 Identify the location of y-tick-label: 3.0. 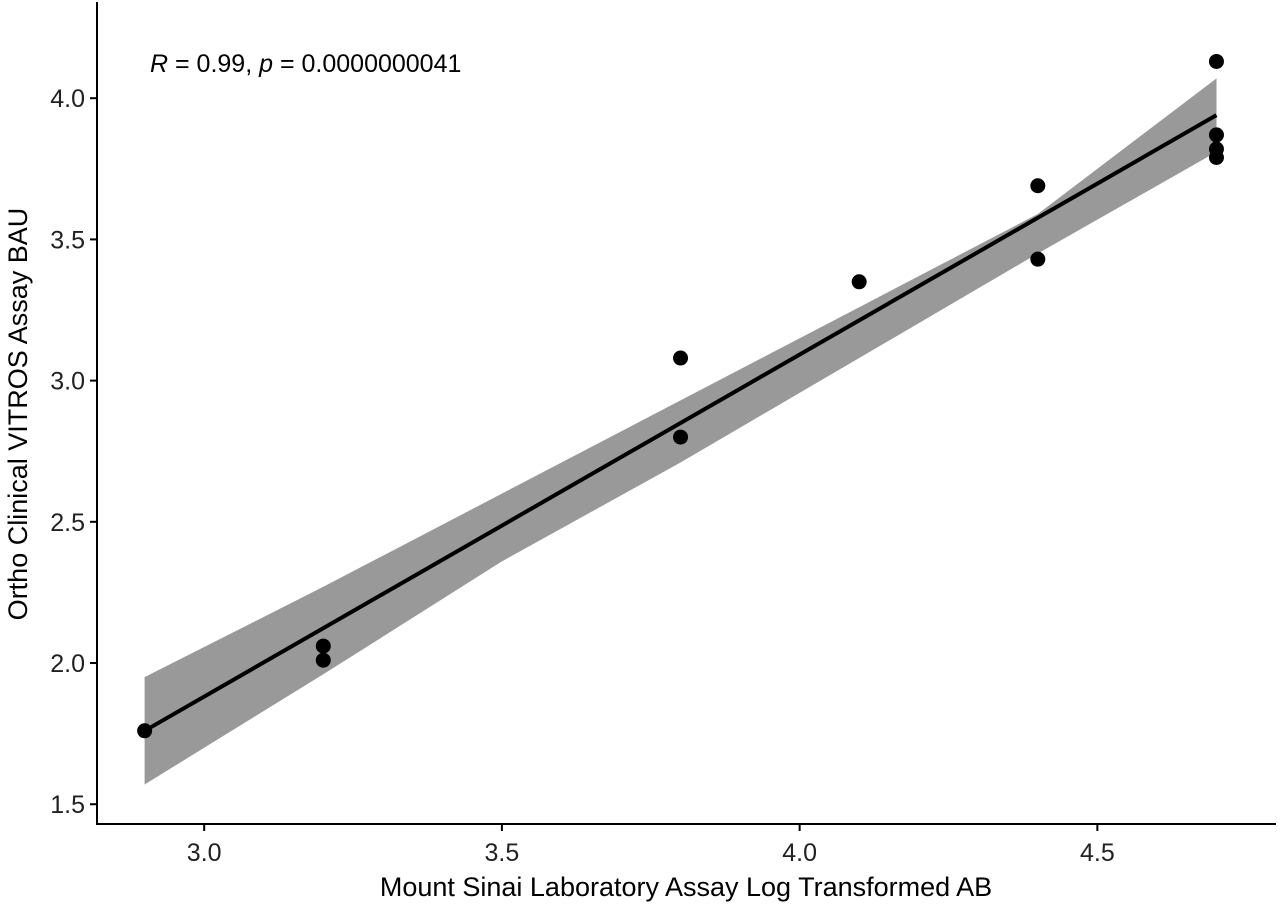
(67, 382).